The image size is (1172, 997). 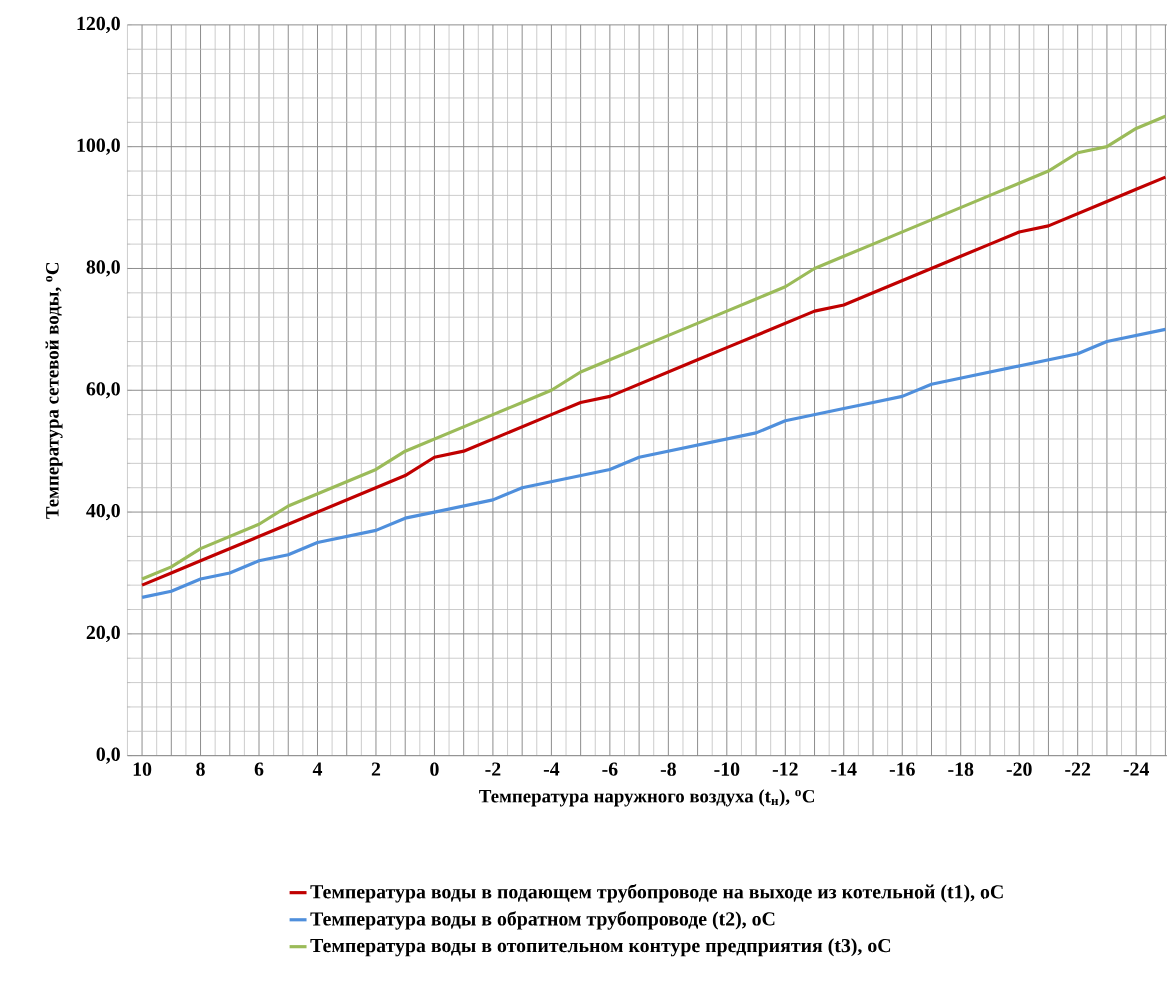 I want to click on x-tick-label: 8, so click(x=200, y=769).